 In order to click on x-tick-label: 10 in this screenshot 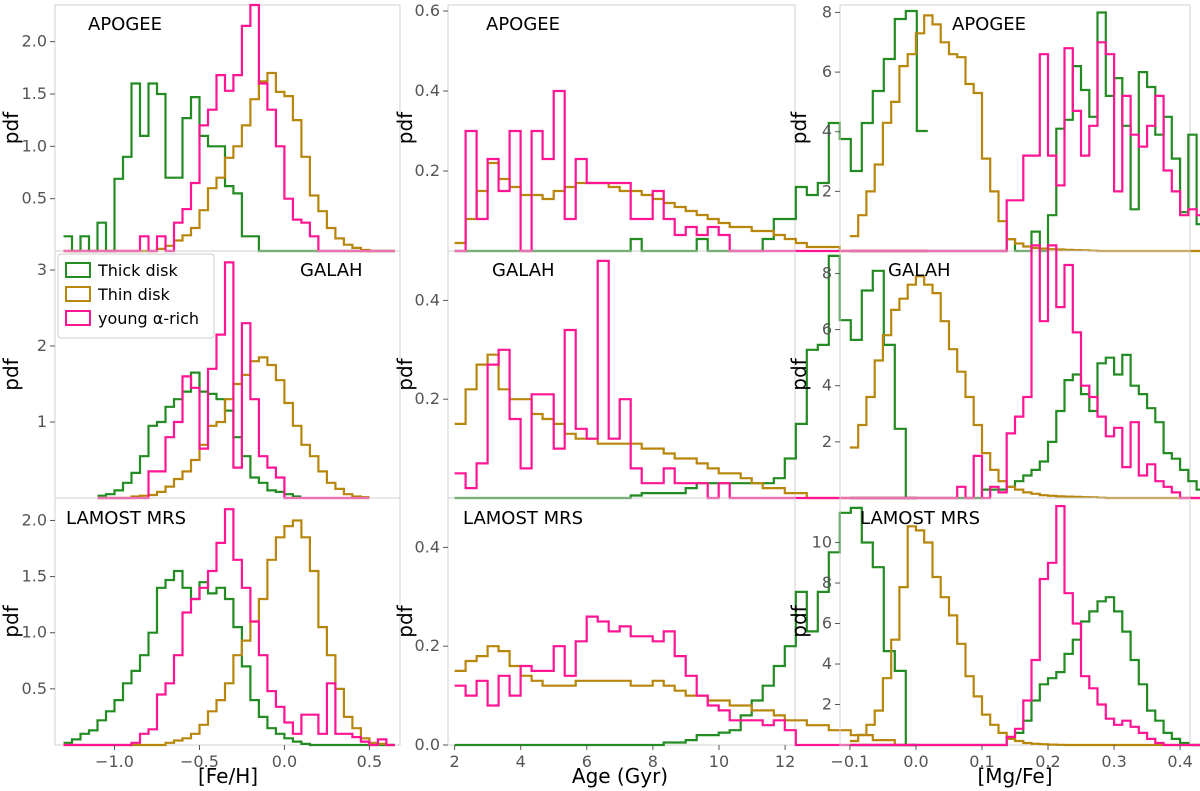, I will do `click(719, 761)`.